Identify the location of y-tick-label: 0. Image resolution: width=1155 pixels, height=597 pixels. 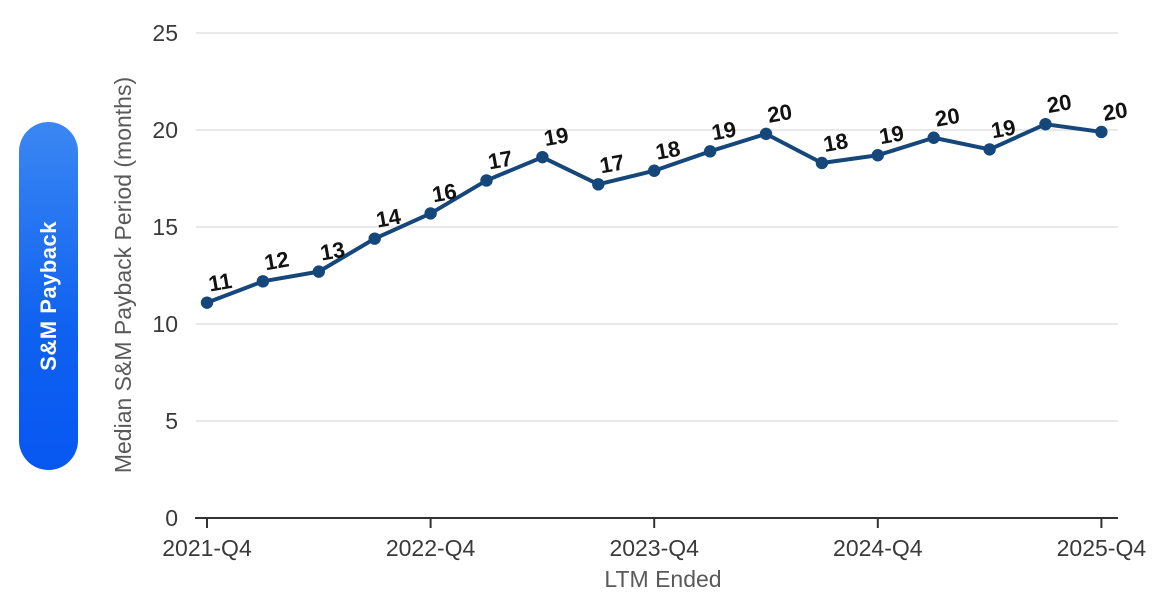
(171, 518).